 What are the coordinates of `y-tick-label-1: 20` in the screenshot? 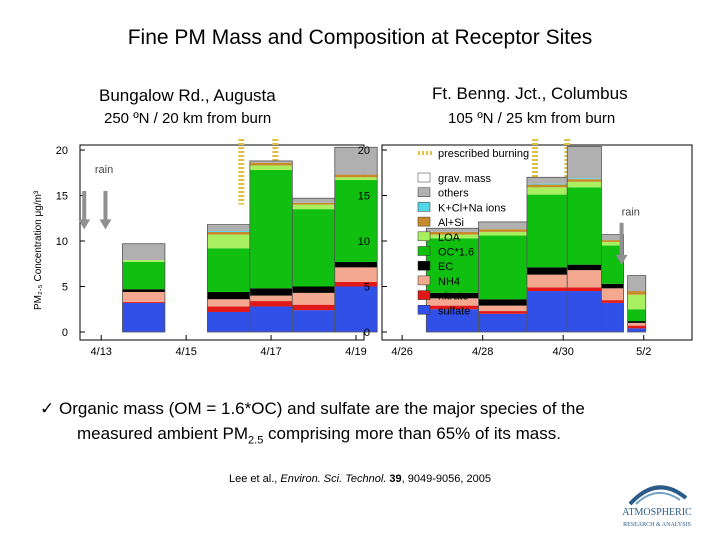 It's located at (364, 151).